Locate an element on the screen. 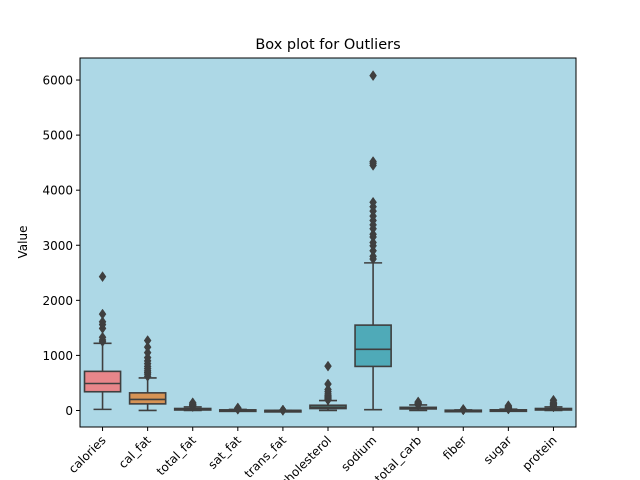  box-trans_fat is located at coordinates (283, 410).